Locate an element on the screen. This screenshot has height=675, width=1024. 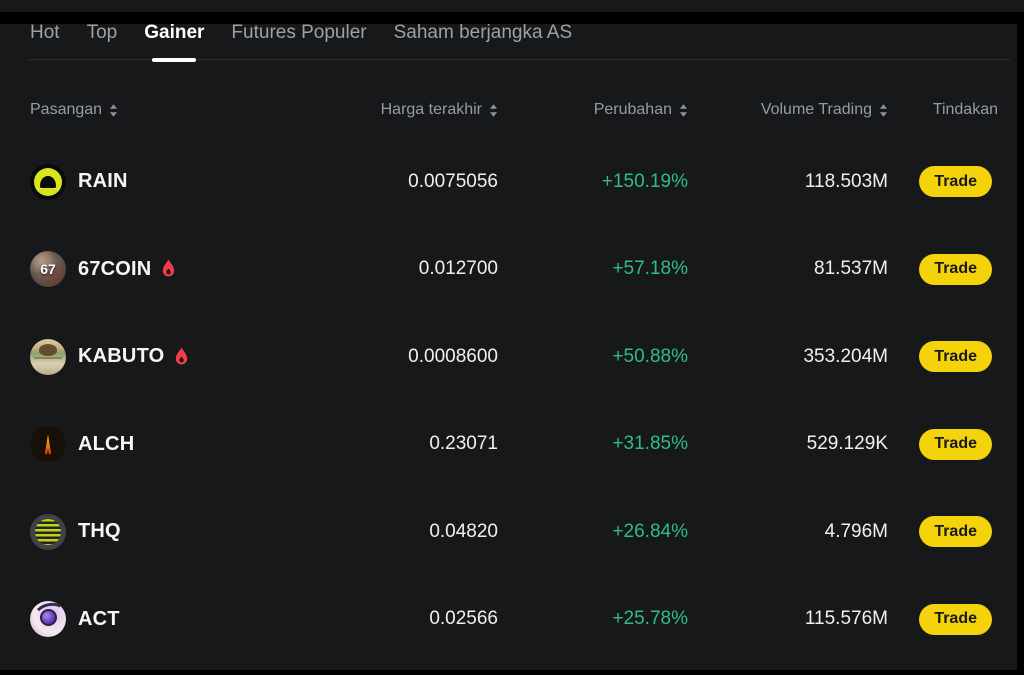
last-price: 0.012700 is located at coordinates (458, 269).